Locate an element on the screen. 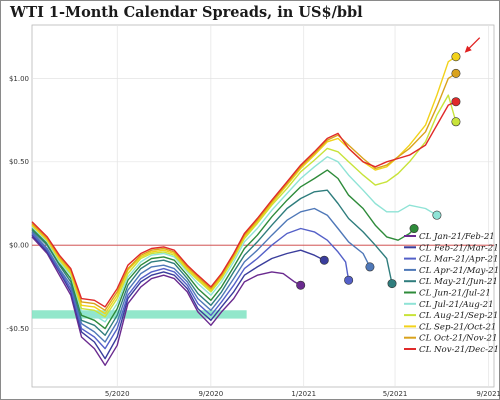 This screenshot has width=500, height=400. legend-label: CL Mar-21/Apr-21 is located at coordinates (458, 260).